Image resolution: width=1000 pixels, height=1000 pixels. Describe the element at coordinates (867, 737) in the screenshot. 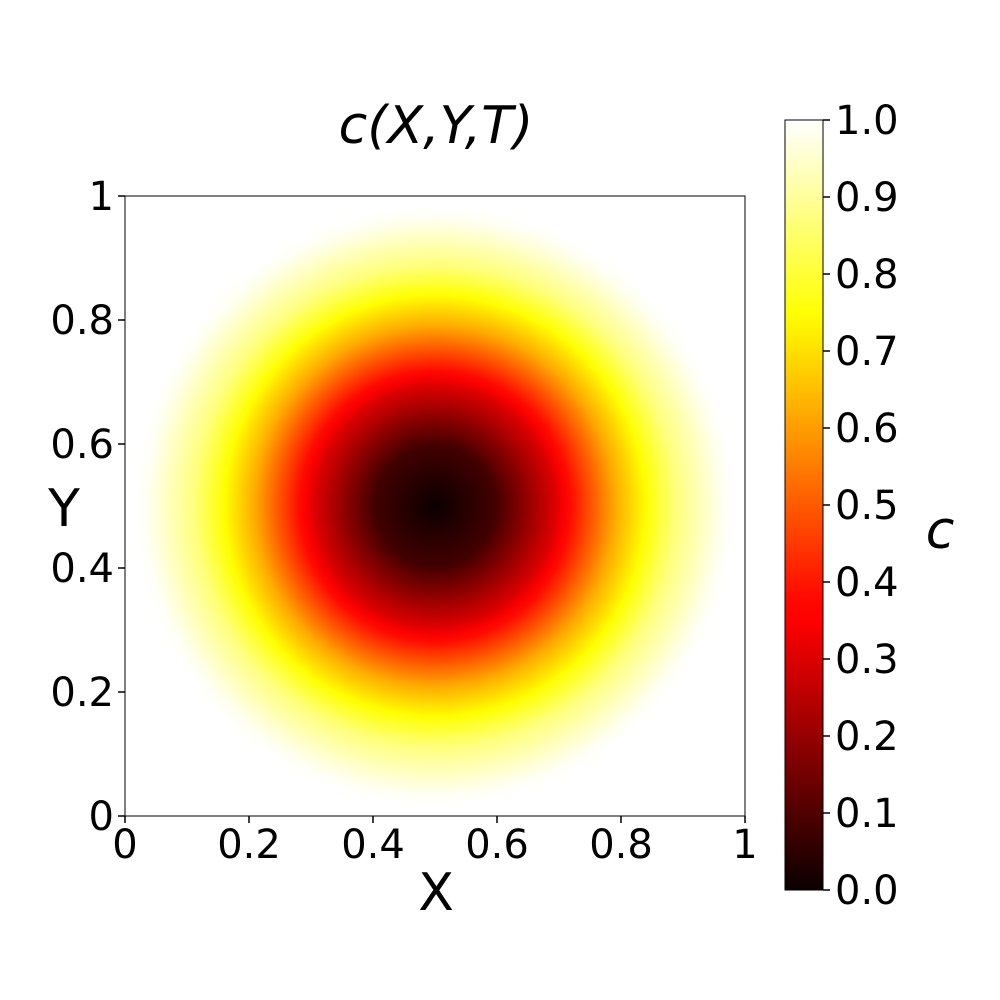

I see `colorbar-tick-label: 0.2` at that location.